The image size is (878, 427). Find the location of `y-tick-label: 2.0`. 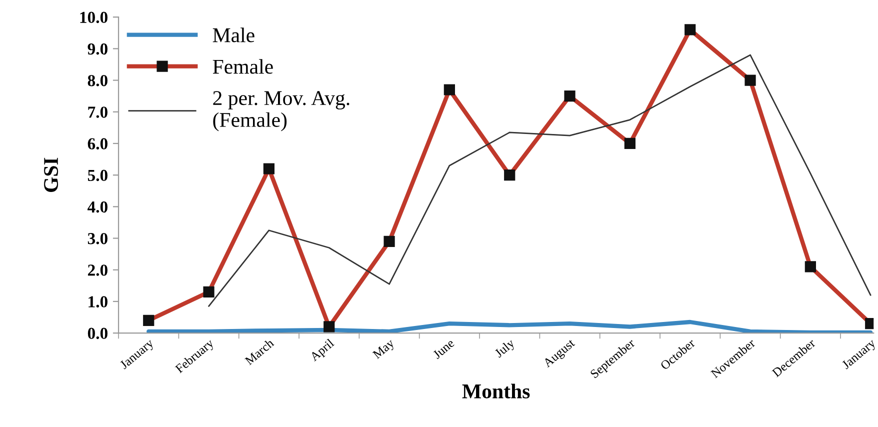

y-tick-label: 2.0 is located at coordinates (98, 270).